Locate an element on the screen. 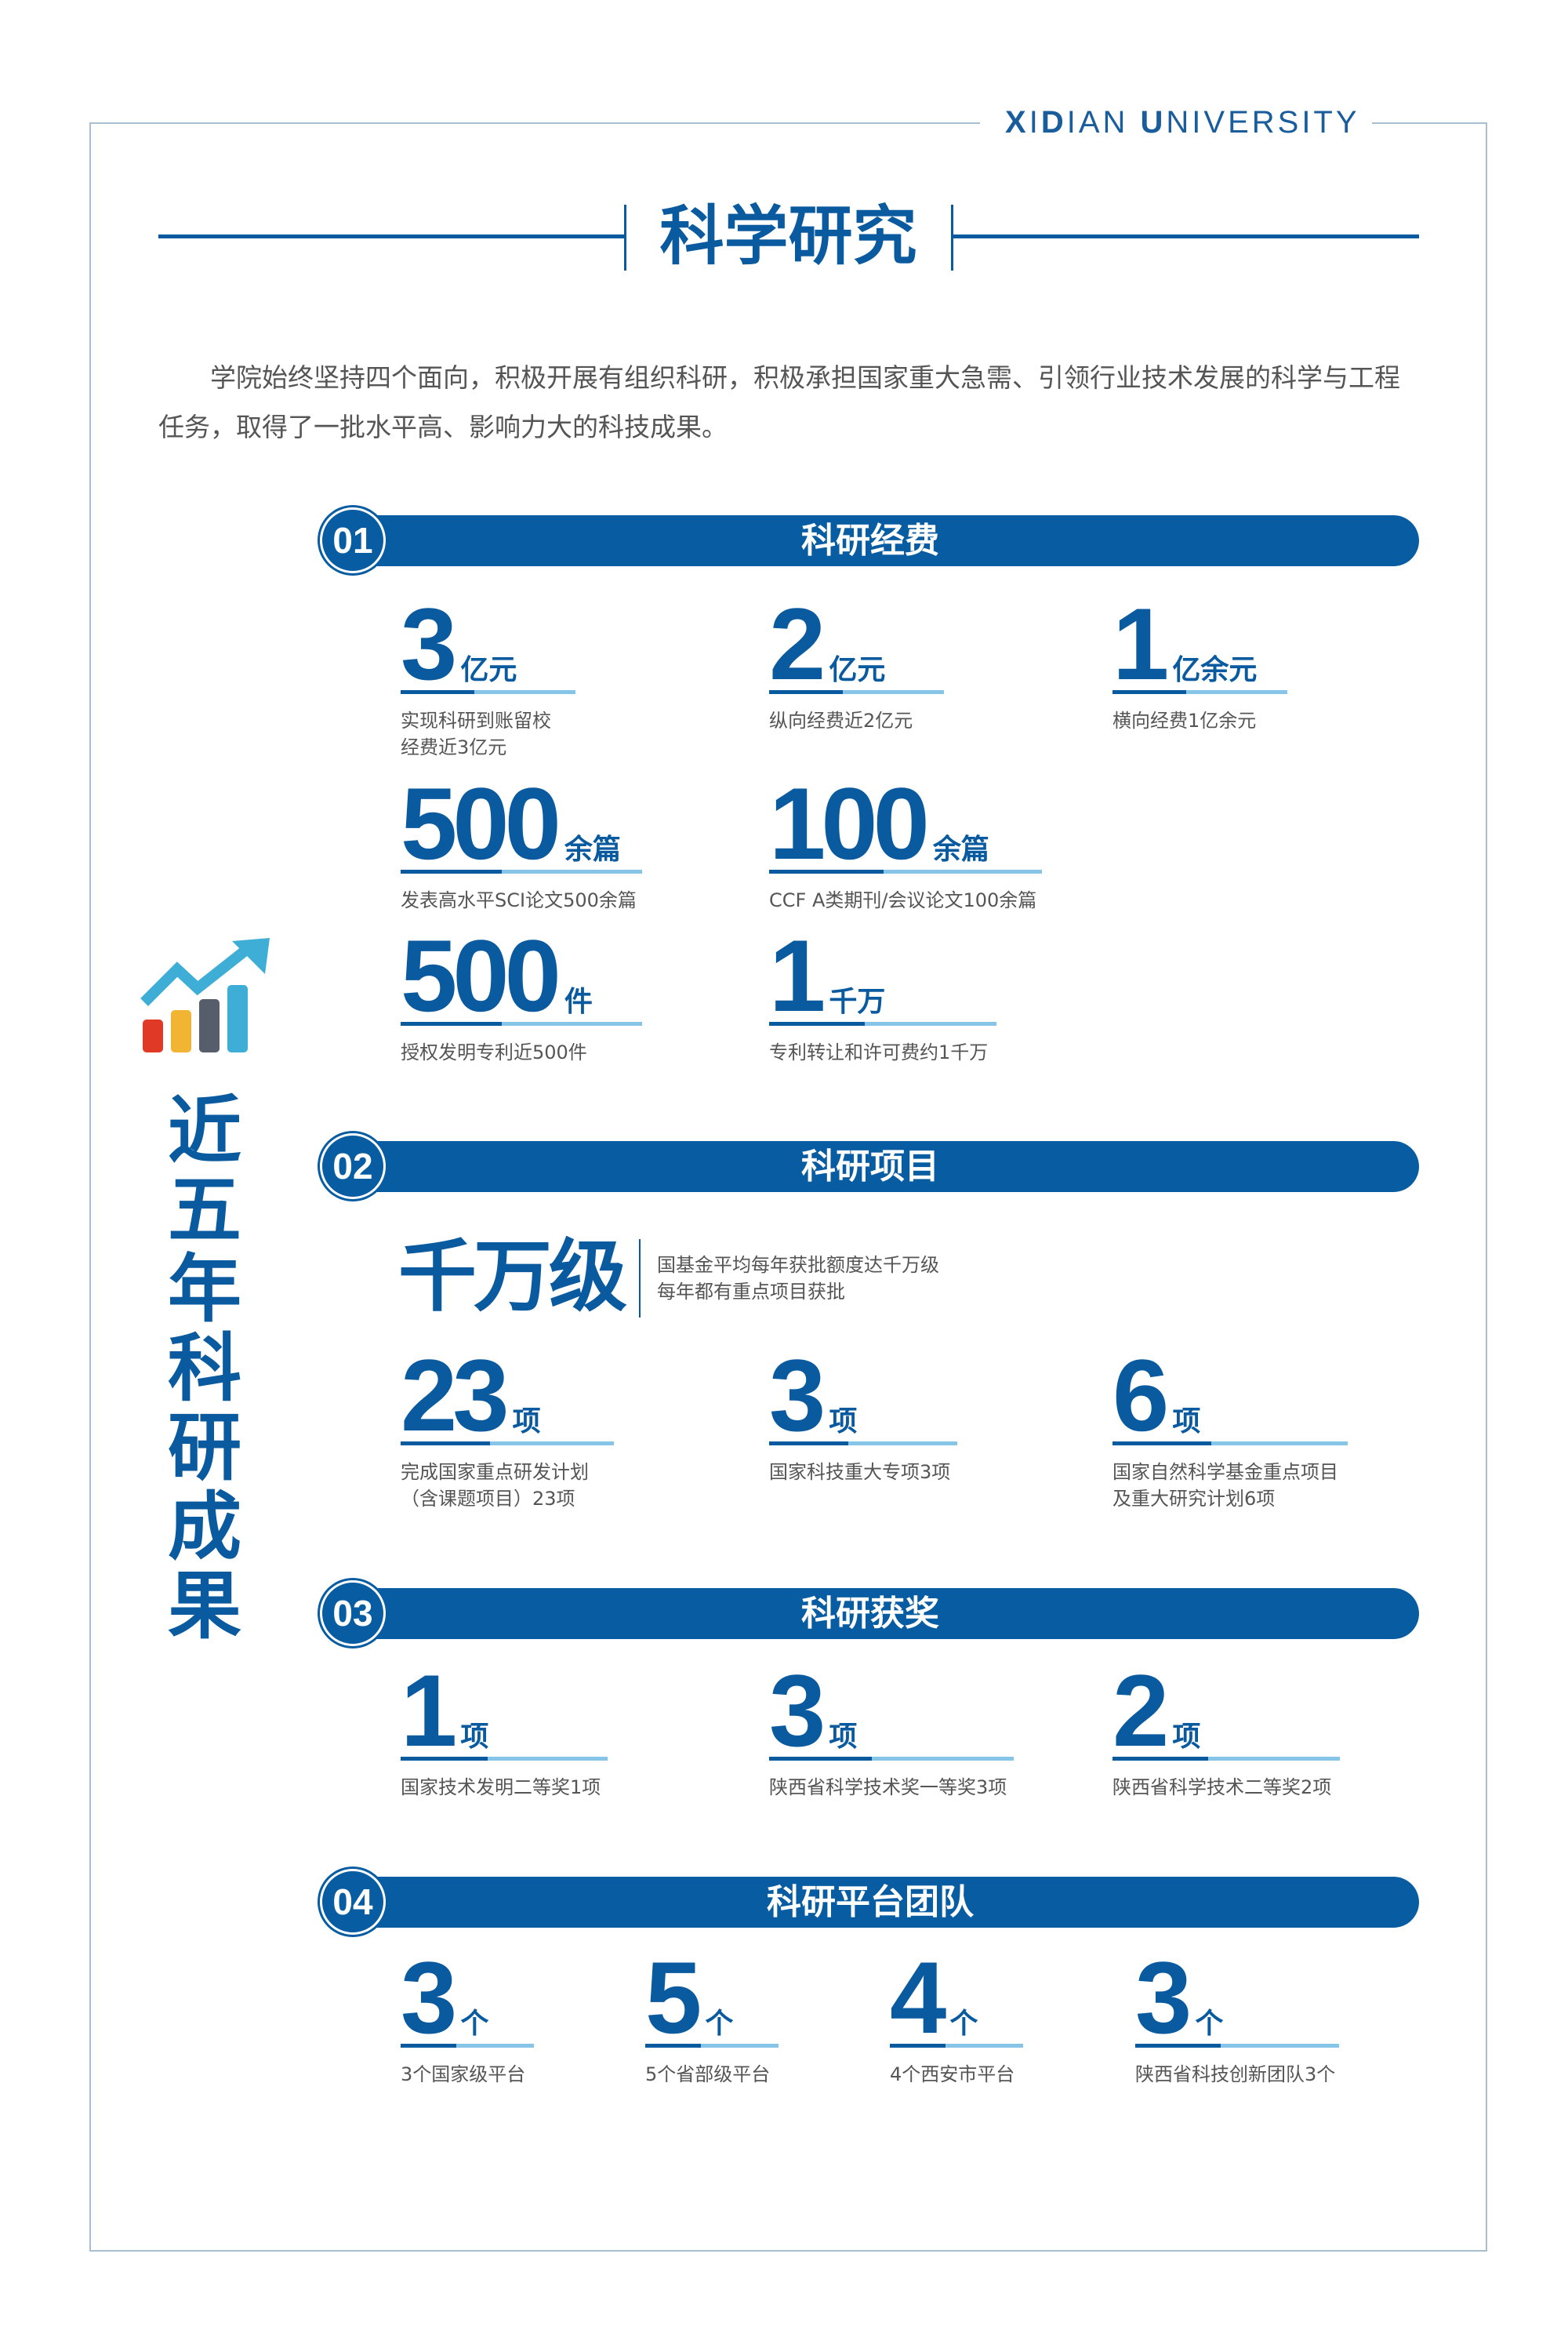 The height and width of the screenshot is (2330, 1568). description-line: 国家科技重大专项3项 is located at coordinates (860, 1472).